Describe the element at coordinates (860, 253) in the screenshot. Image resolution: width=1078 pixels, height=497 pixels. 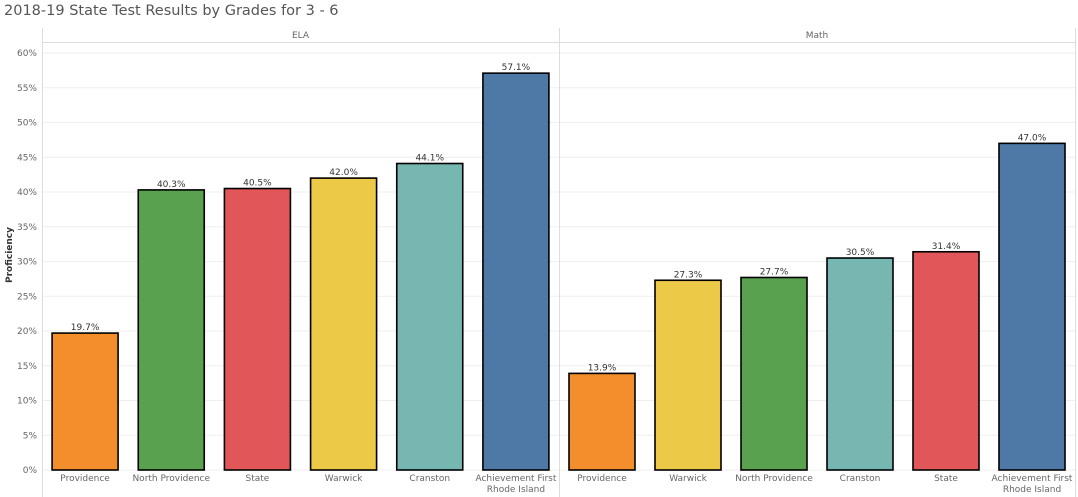
I see `data-label: 30.5%` at that location.